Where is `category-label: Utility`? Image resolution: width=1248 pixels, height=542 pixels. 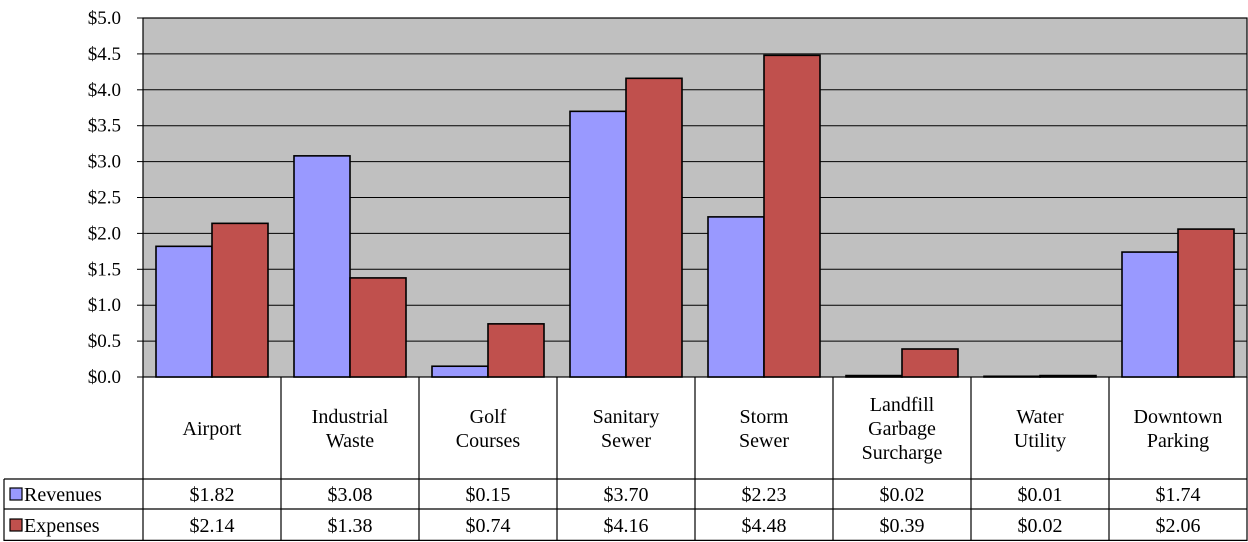
category-label: Utility is located at coordinates (1040, 441).